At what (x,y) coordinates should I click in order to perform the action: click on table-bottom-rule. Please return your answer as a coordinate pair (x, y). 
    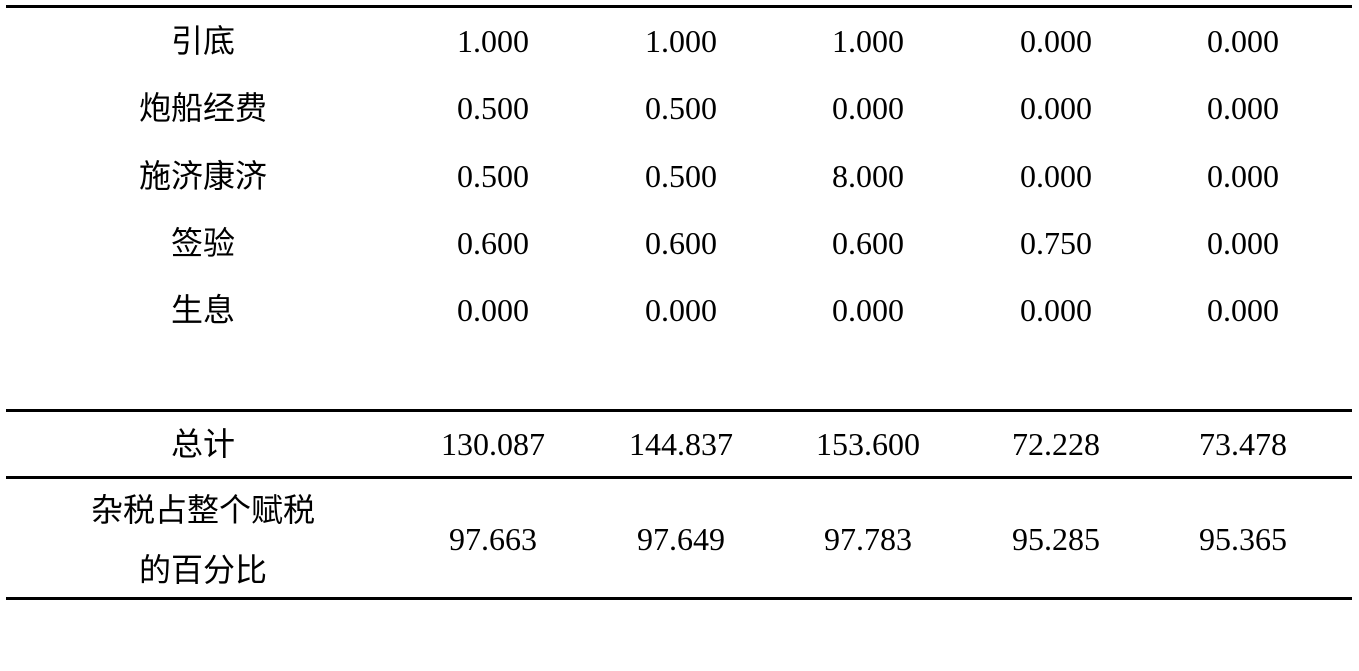
    Looking at the image, I should click on (679, 598).